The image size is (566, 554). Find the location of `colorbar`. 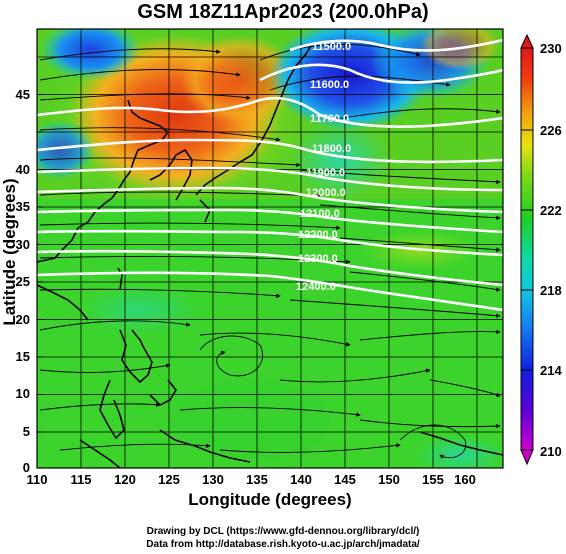

colorbar is located at coordinates (527, 249).